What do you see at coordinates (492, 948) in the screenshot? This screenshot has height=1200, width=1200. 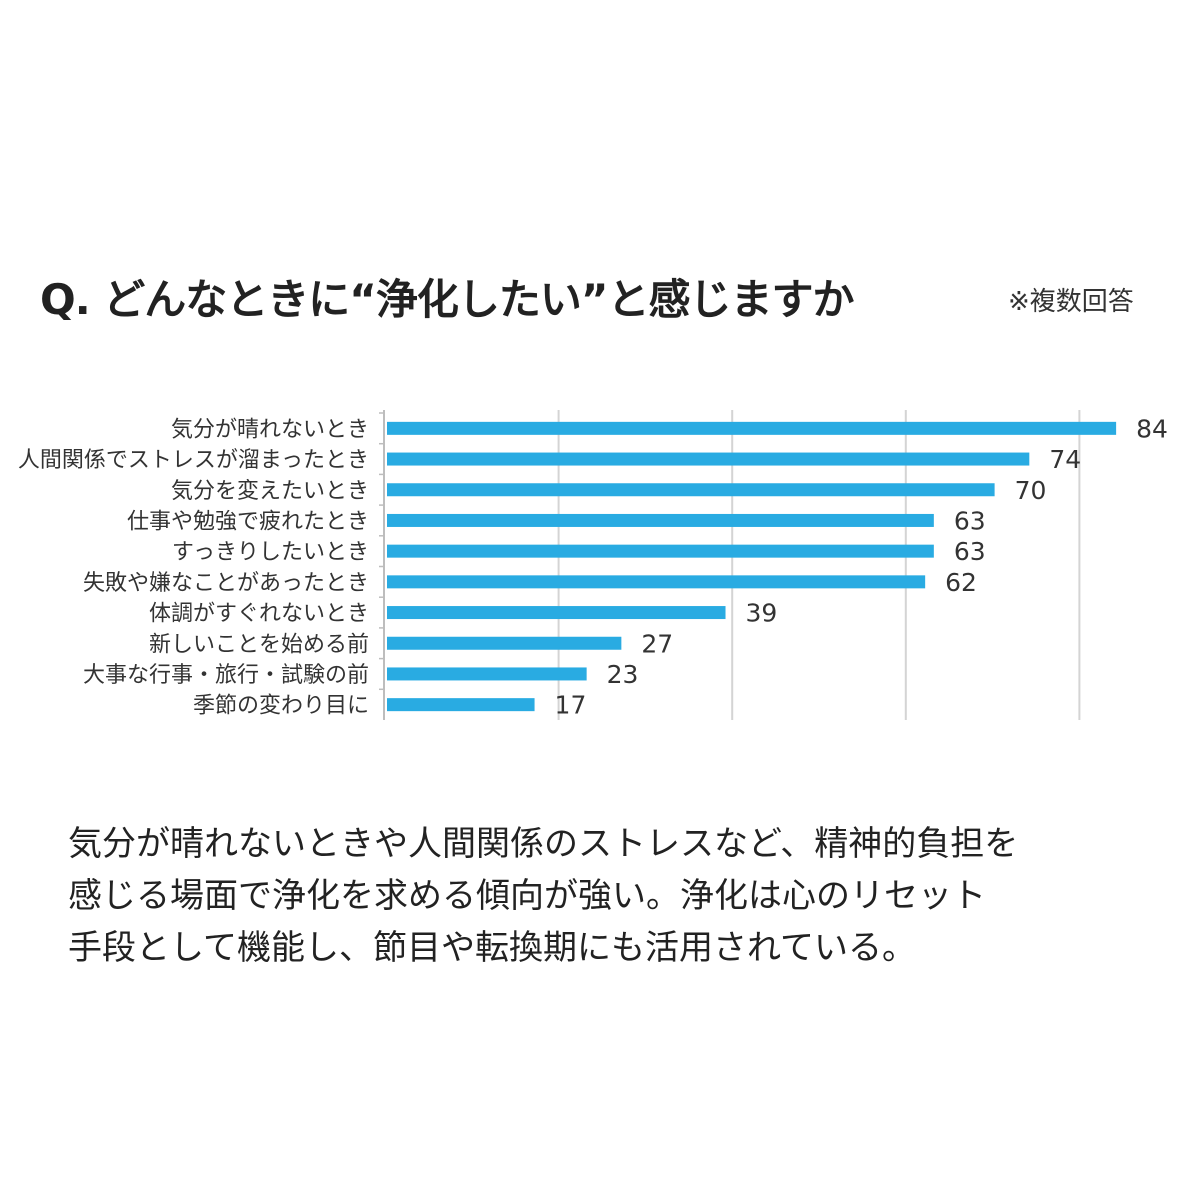 I see `summary-line-3: 手段として機能し、節目や転換期にも活用されている。` at bounding box center [492, 948].